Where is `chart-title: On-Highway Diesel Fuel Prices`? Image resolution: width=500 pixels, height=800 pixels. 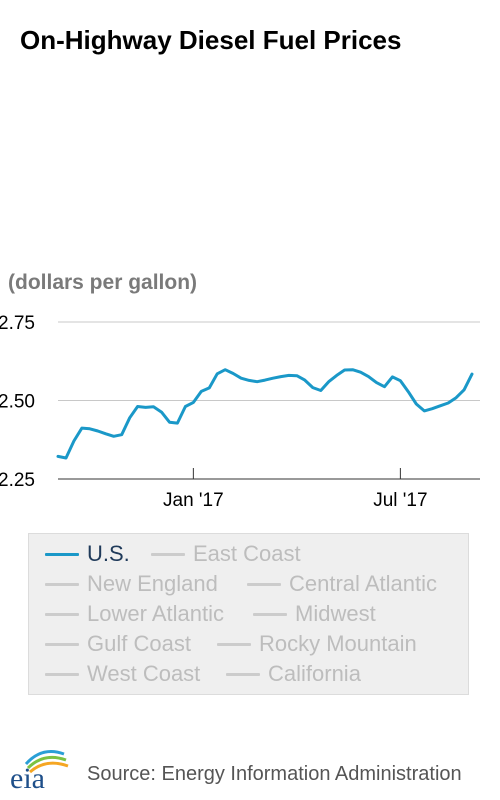 chart-title: On-Highway Diesel Fuel Prices is located at coordinates (211, 40).